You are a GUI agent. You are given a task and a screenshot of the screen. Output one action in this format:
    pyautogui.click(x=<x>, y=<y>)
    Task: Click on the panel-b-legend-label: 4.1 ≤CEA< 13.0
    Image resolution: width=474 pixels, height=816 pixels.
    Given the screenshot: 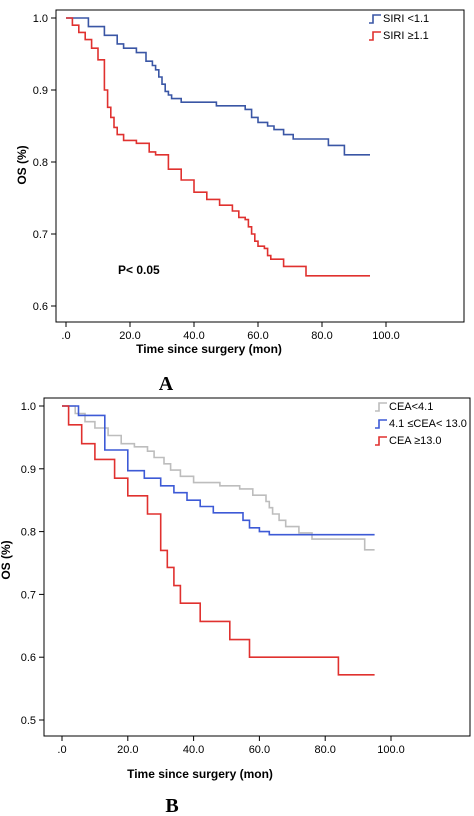 What is the action you would take?
    pyautogui.click(x=428, y=424)
    